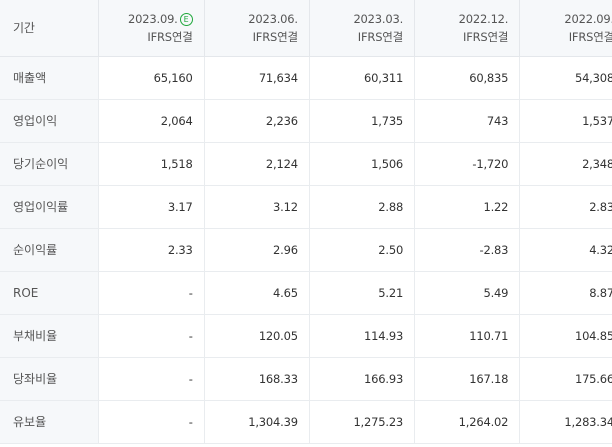  Describe the element at coordinates (467, 422) in the screenshot. I see `table-cell: 1,264.02` at that location.